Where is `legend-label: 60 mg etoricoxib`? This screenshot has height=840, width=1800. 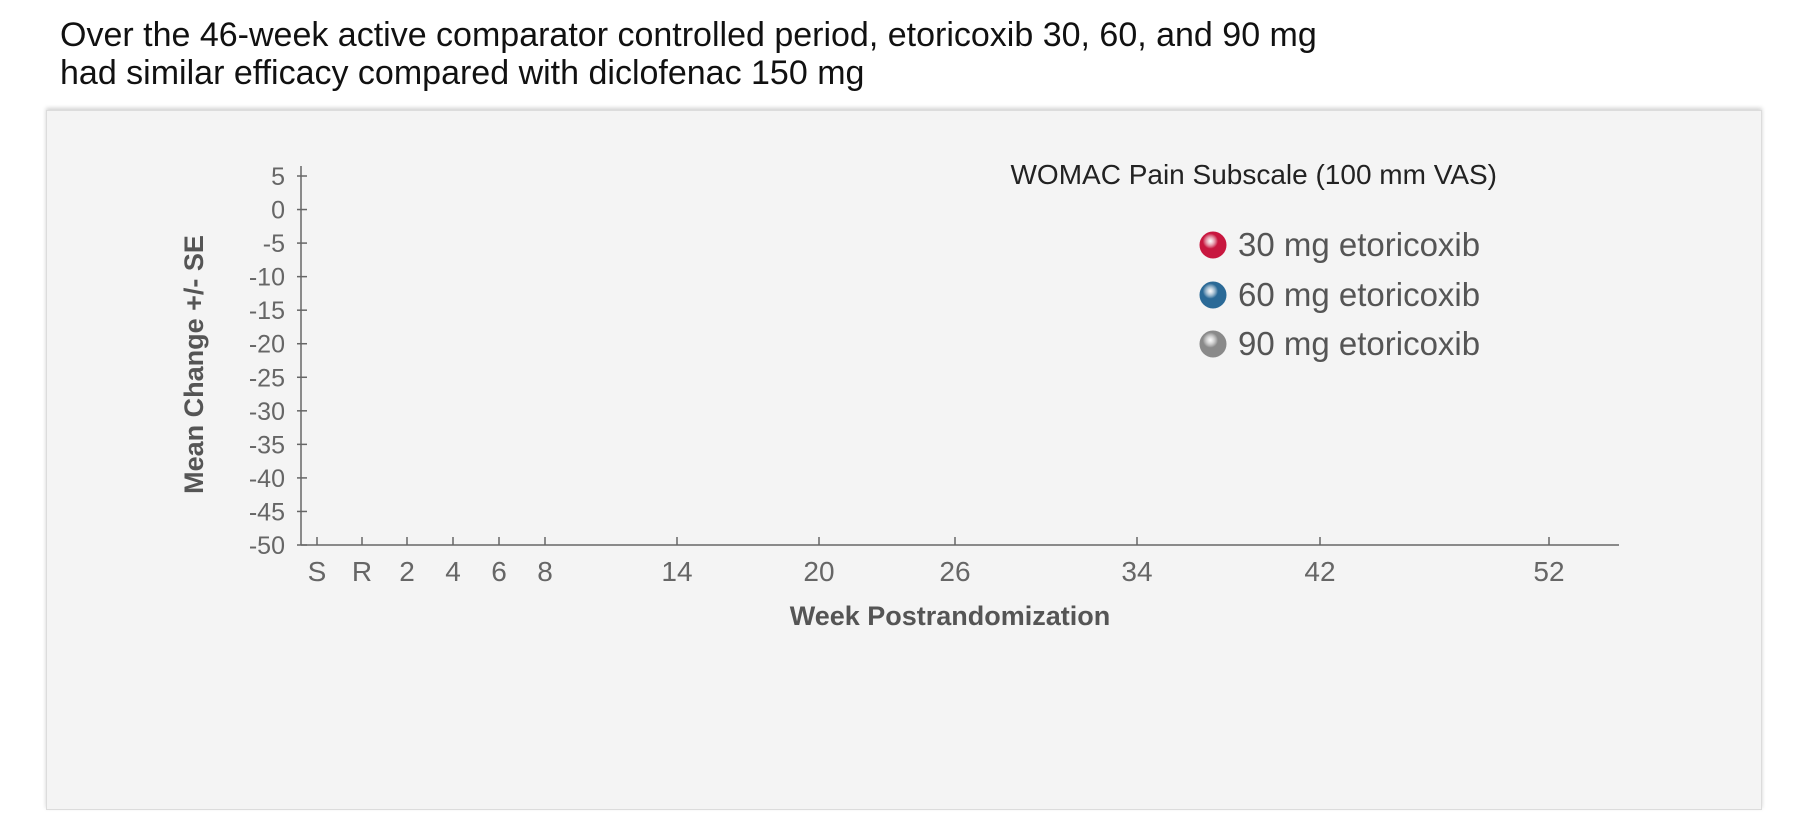 legend-label: 60 mg etoricoxib is located at coordinates (1359, 294).